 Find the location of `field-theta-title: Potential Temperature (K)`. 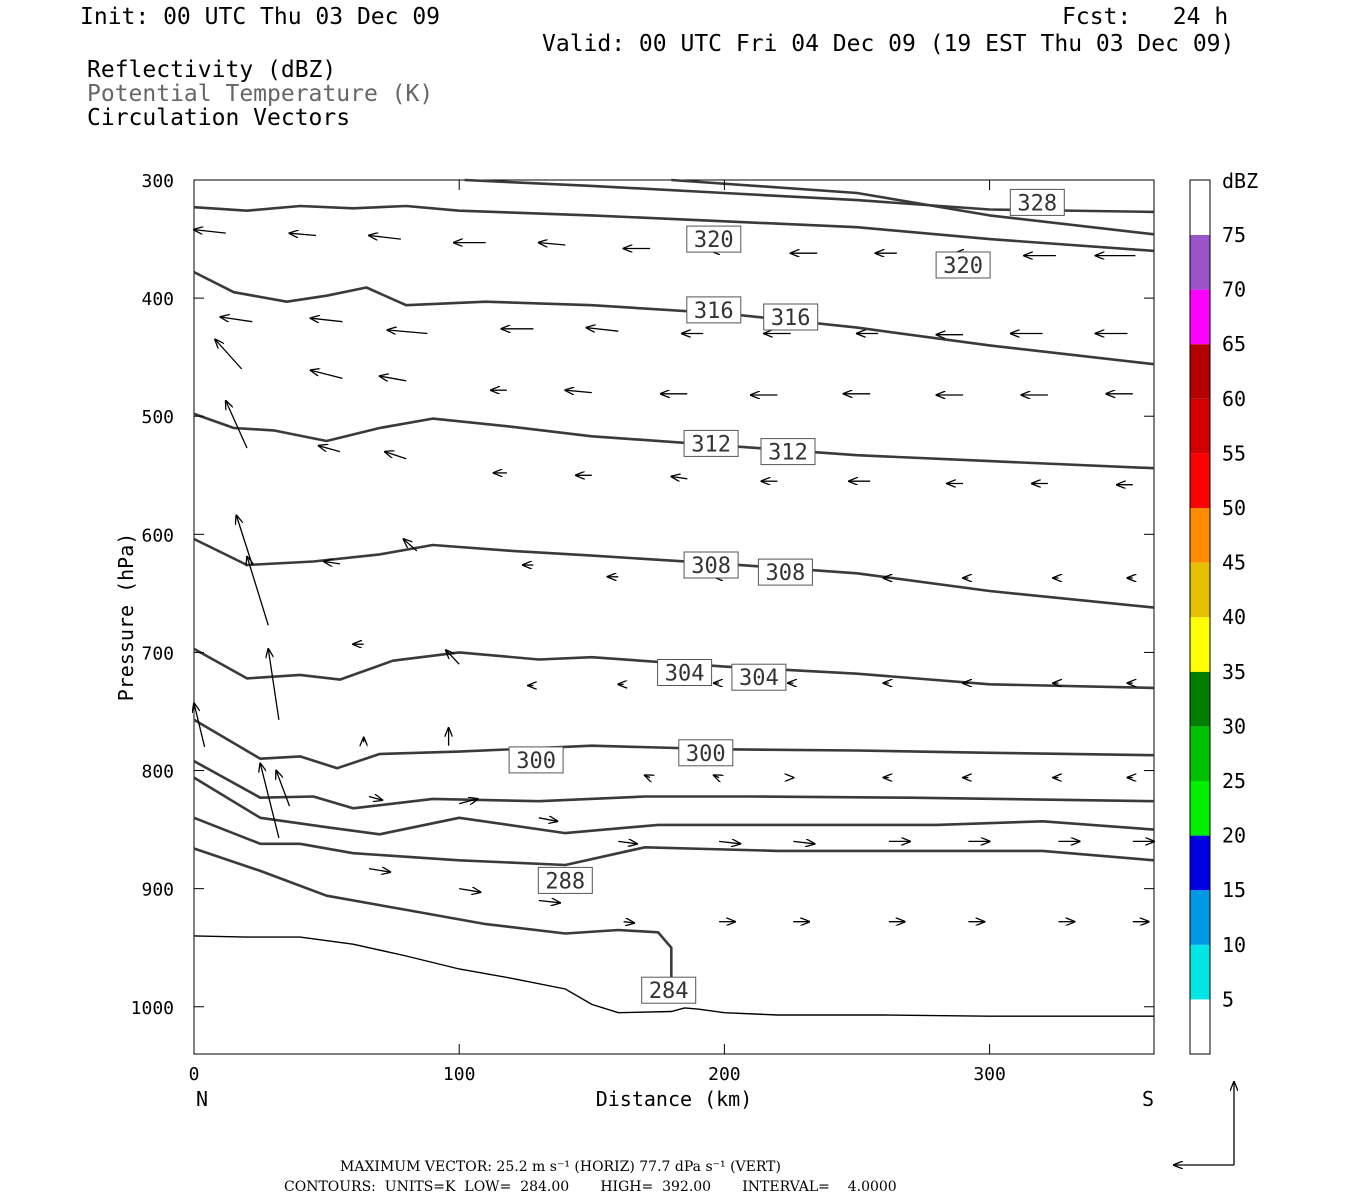

field-theta-title: Potential Temperature (K) is located at coordinates (260, 94).